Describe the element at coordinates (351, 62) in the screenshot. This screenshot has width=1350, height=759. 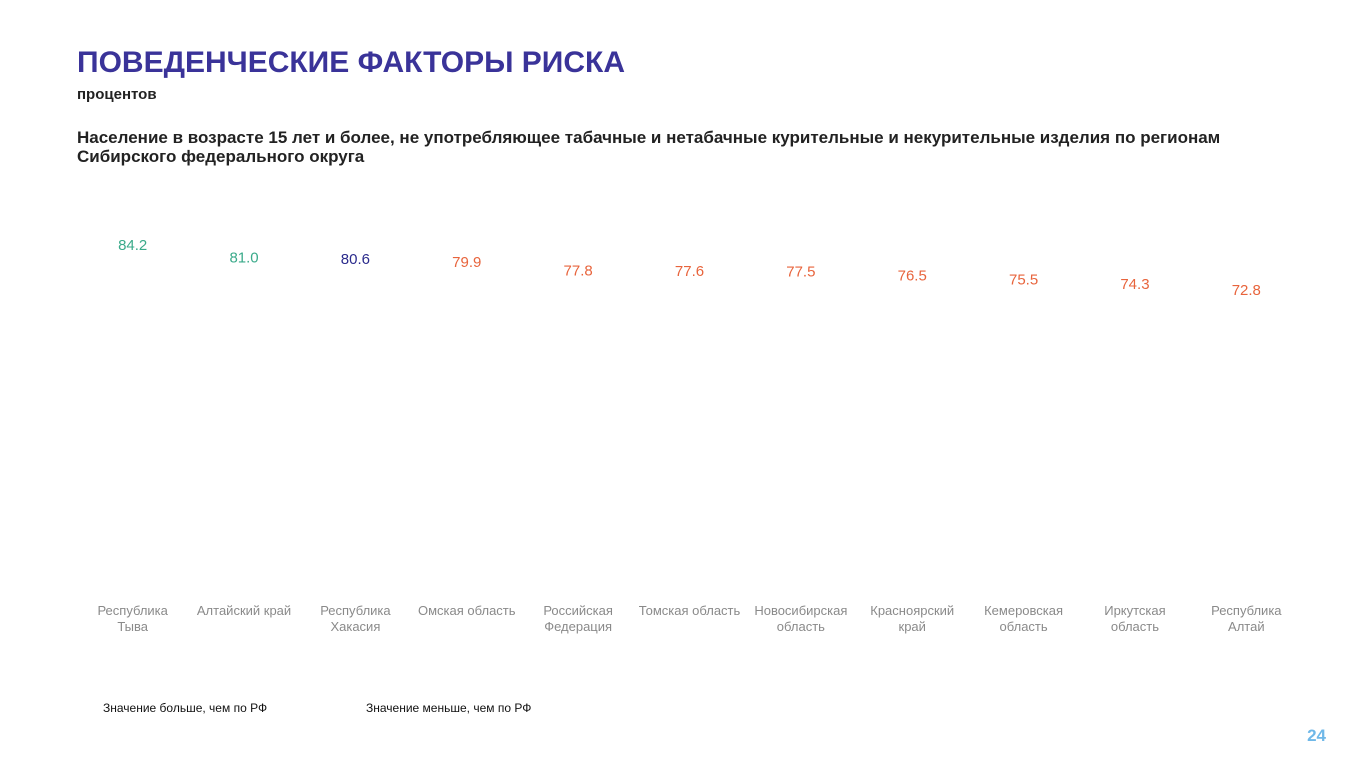
I see `page-title: ПОВЕДЕНЧЕСКИЕ ФАКТОРЫ РИСКА` at that location.